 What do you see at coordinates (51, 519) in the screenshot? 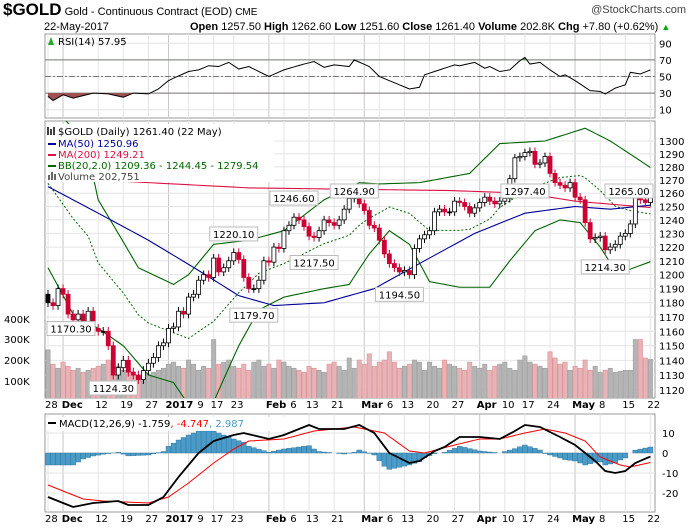
I see `x-tick-label: 28` at bounding box center [51, 519].